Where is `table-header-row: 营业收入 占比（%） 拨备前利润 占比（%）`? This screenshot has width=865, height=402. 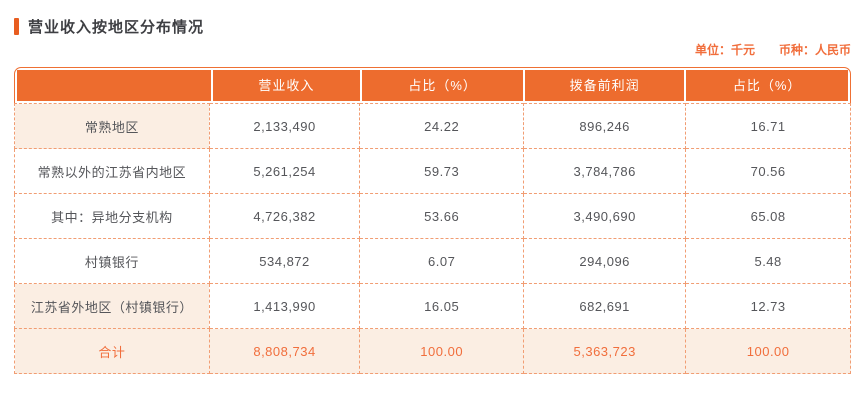 table-header-row: 营业收入 占比（%） 拨备前利润 占比（%） is located at coordinates (432, 85).